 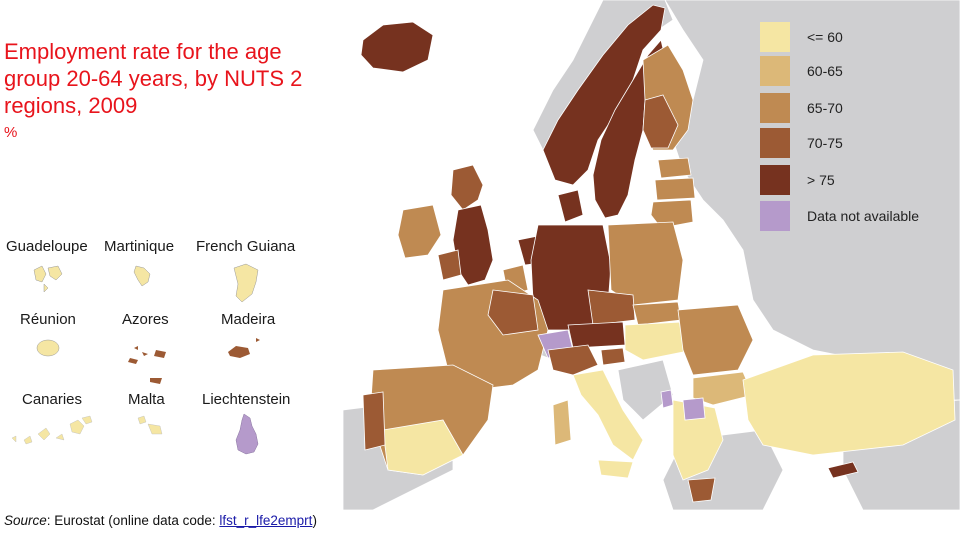 I want to click on inset-map-martinique, so click(x=142, y=276).